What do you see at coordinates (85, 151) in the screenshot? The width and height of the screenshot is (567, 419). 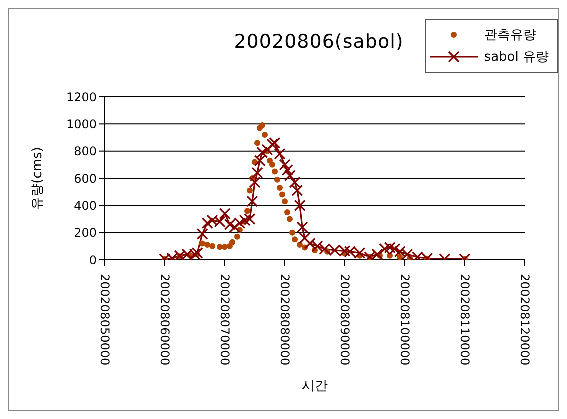 I see `y-tick-label: 800` at bounding box center [85, 151].